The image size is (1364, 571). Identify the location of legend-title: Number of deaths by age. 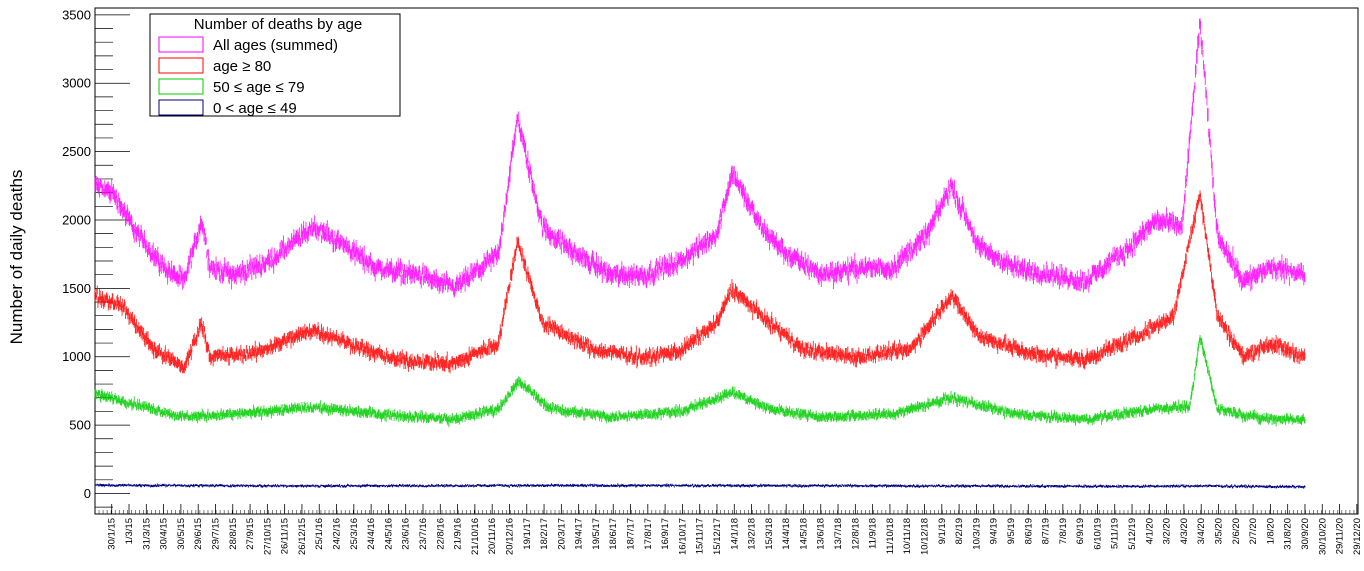
(278, 24).